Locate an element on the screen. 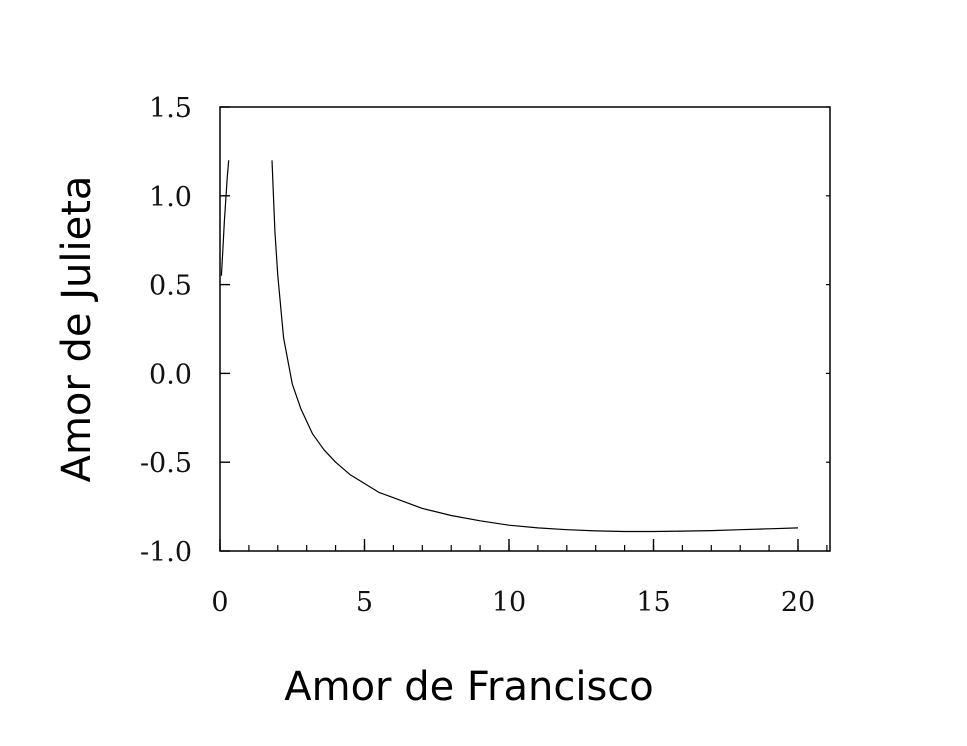 The height and width of the screenshot is (746, 967). y-tick-label: -1.0 is located at coordinates (166, 552).